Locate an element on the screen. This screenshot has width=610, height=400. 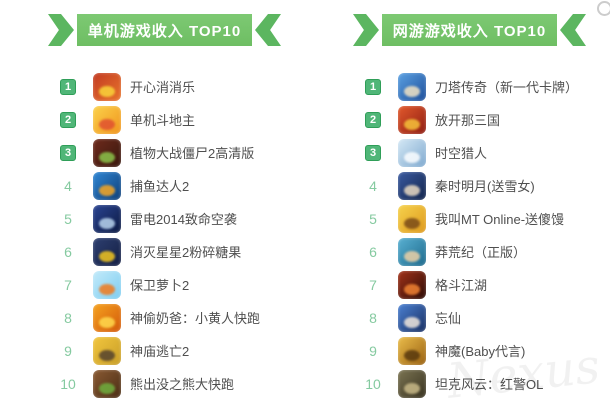
game-name: 格斗江湖 is located at coordinates (461, 285).